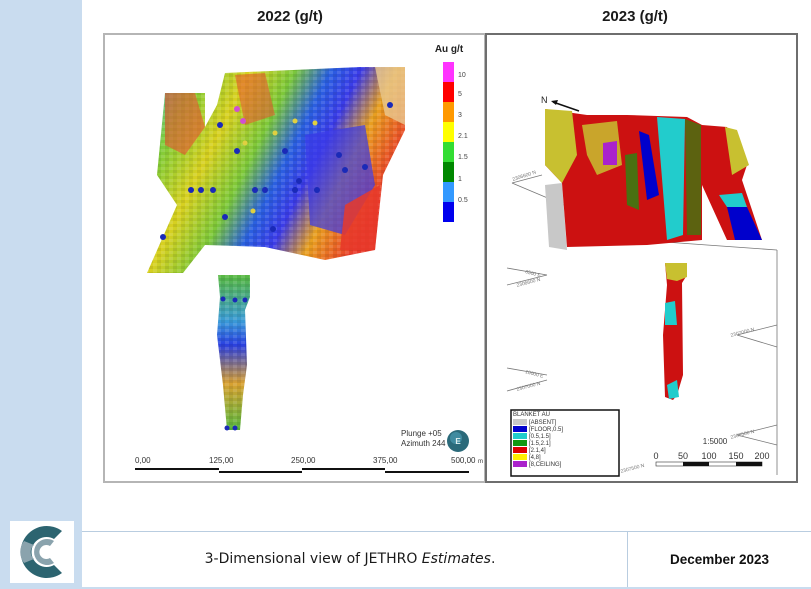 The height and width of the screenshot is (589, 811). I want to click on scale-bar-2023: 1:5000 0 50 100 150 200, so click(711, 452).